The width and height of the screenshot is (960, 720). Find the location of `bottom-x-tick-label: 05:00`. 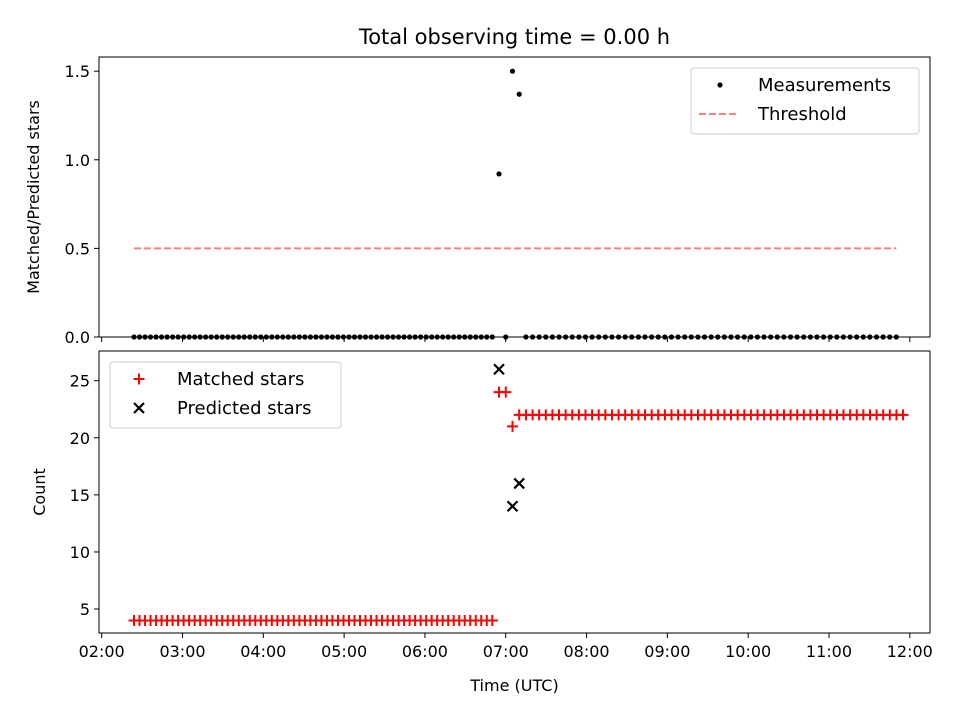

bottom-x-tick-label: 05:00 is located at coordinates (344, 651).